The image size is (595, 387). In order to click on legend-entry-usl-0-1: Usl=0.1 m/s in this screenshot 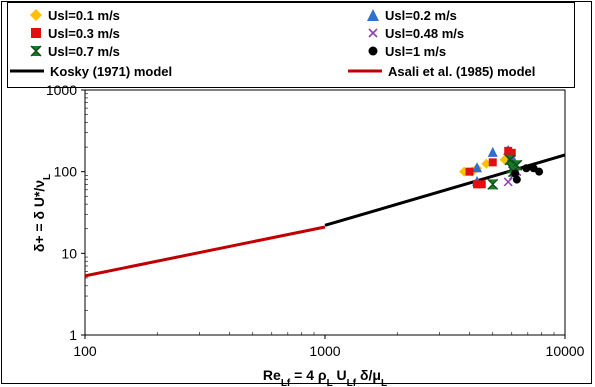, I will do `click(74, 15)`.